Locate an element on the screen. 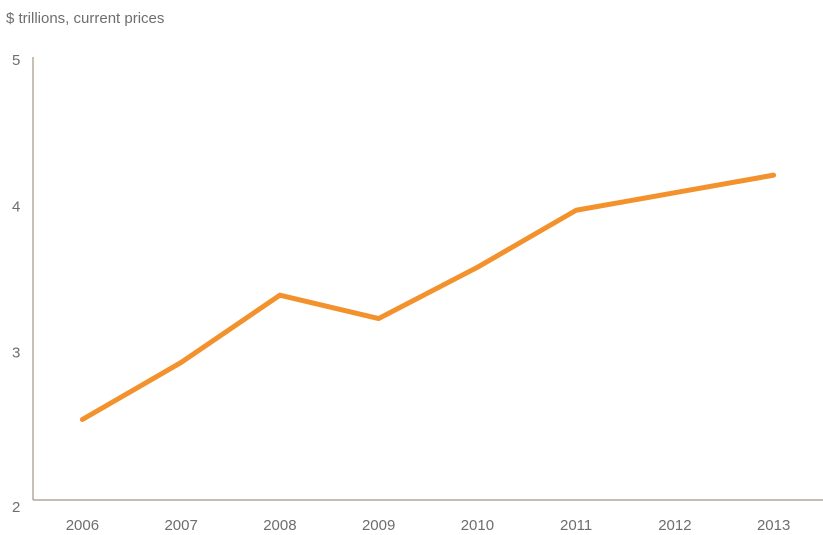 The height and width of the screenshot is (535, 823). x-tick-label: 2007 is located at coordinates (180, 525).